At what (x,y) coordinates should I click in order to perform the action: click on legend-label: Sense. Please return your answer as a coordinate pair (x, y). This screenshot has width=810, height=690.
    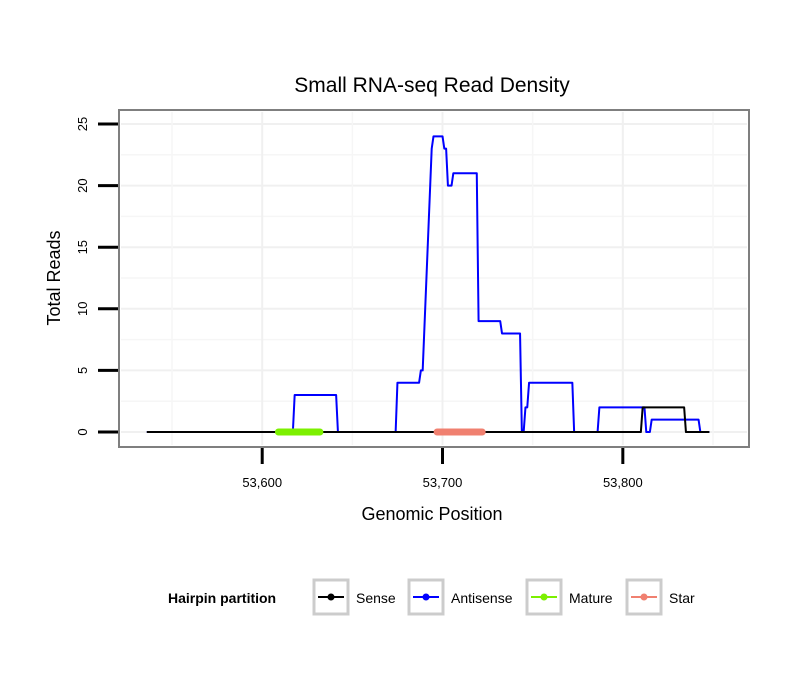
    Looking at the image, I should click on (376, 598).